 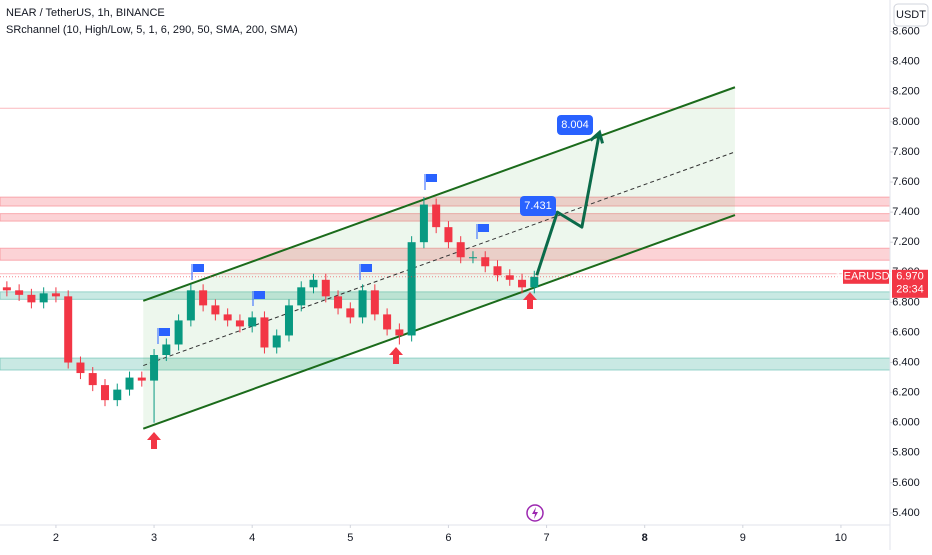 What do you see at coordinates (906, 212) in the screenshot?
I see `y-tick-label: 7.400` at bounding box center [906, 212].